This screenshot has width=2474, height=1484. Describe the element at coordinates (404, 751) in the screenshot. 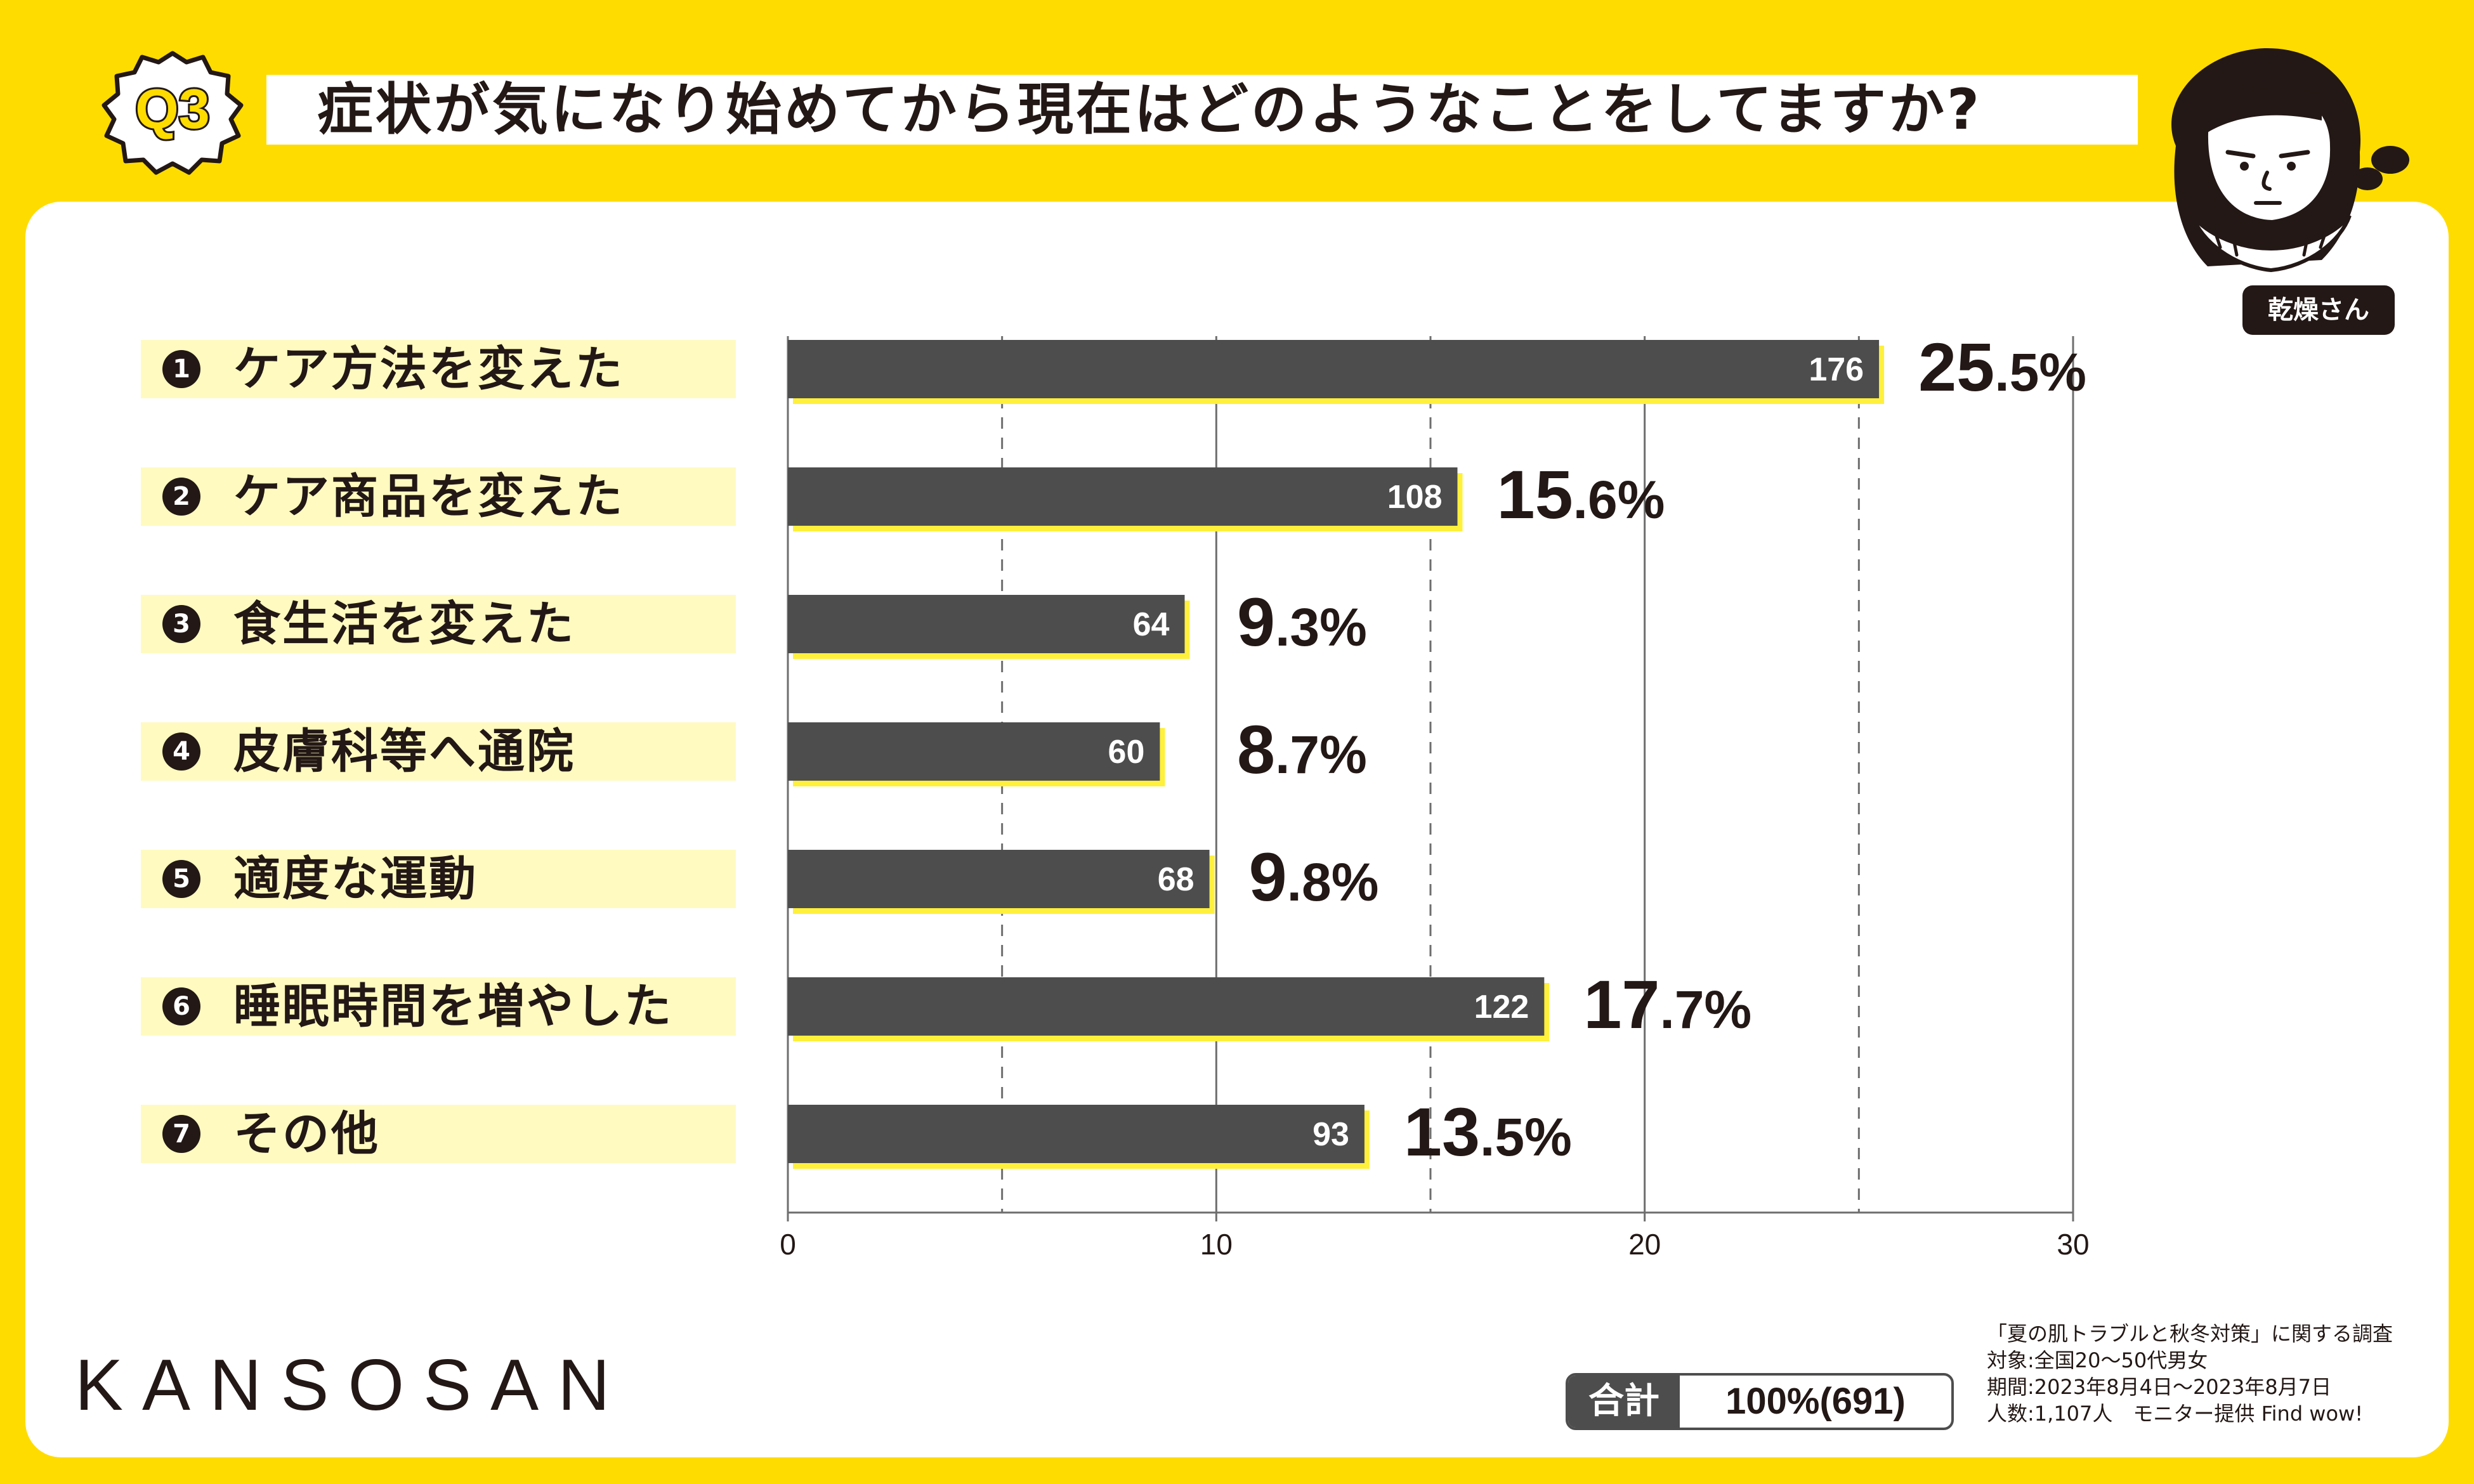

I see `category-text: 皮膚科等へ通院` at that location.